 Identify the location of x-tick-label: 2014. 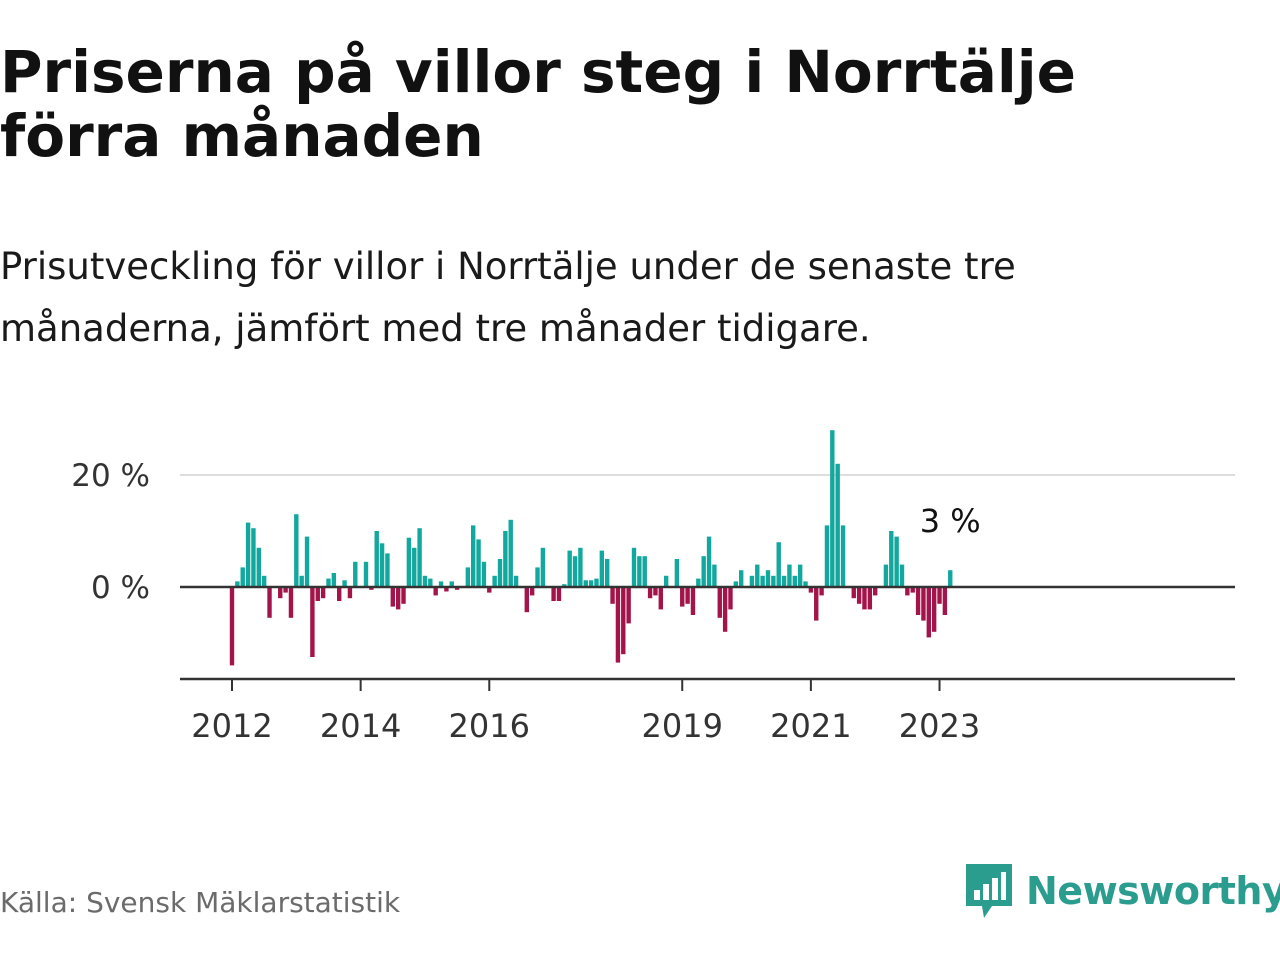
(360, 726).